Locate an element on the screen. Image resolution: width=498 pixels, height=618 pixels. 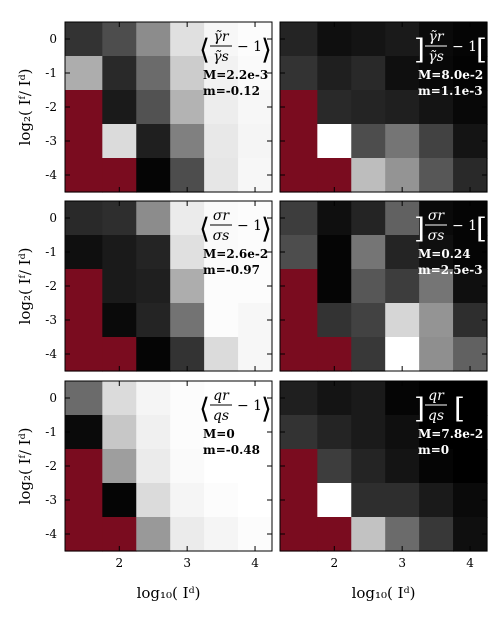
formula-numerator: γ̃r is located at coordinates (436, 37).